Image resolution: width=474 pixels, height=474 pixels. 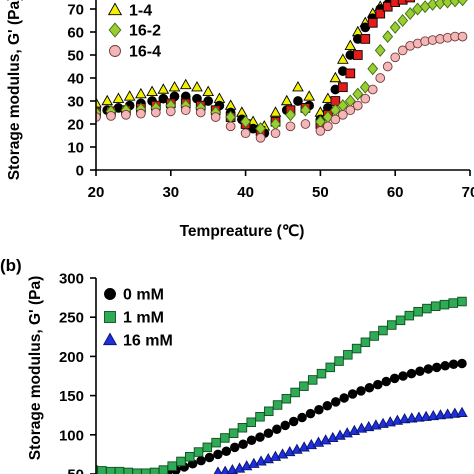 What do you see at coordinates (71, 279) in the screenshot?
I see `panel-b-y-tick-label: 300` at bounding box center [71, 279].